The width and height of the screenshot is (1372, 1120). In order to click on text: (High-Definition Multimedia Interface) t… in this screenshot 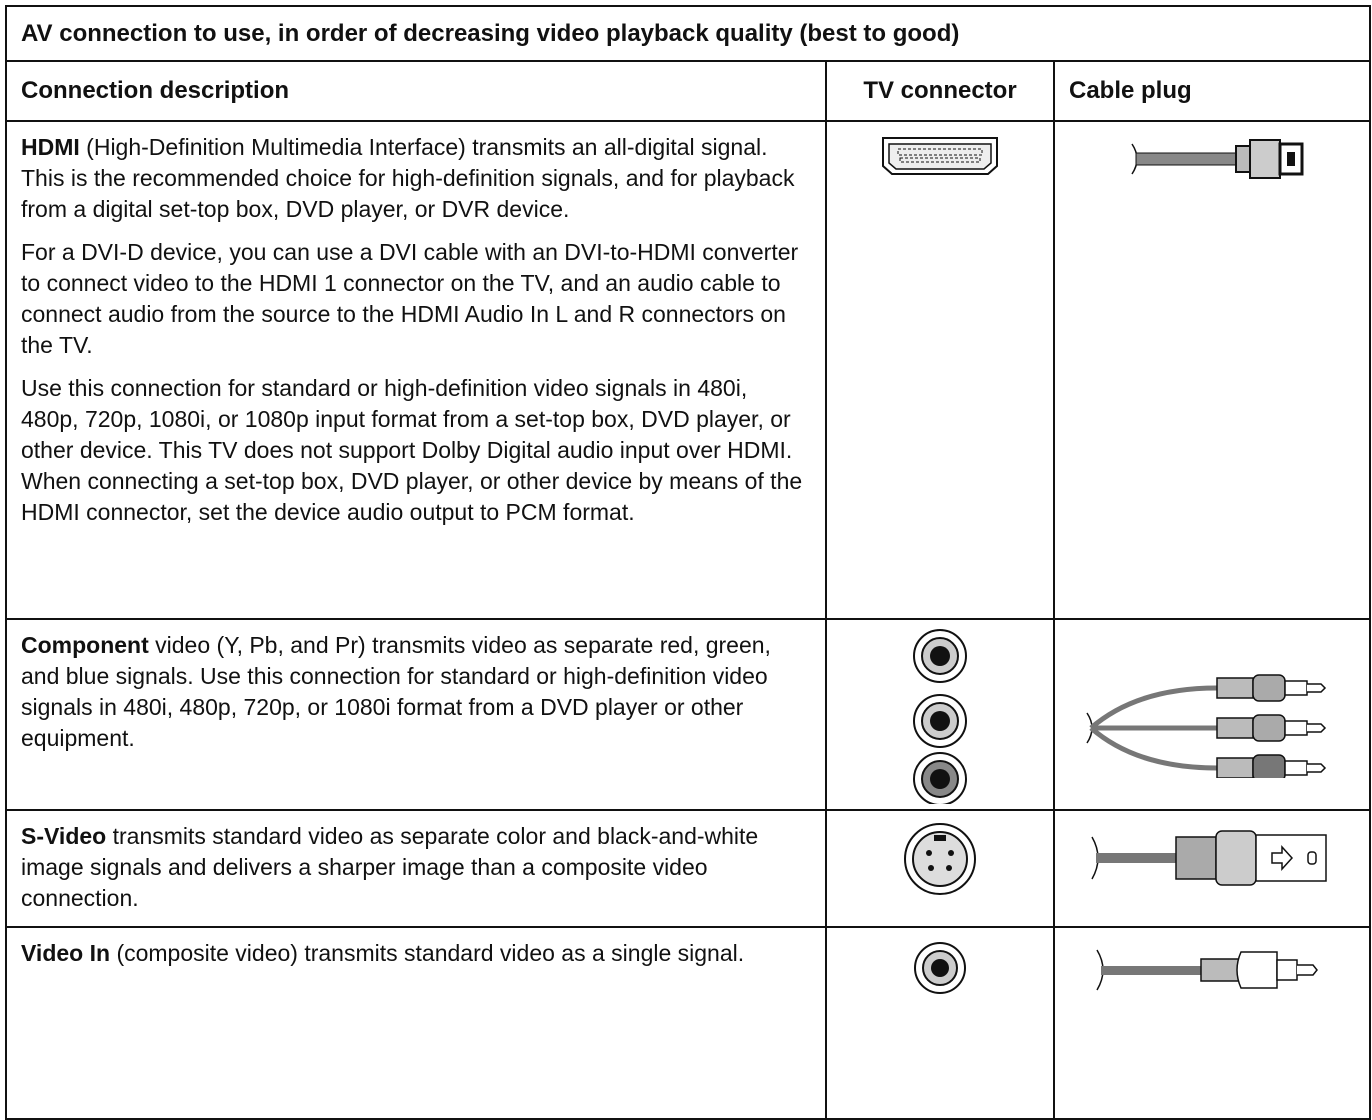, I will do `click(408, 178)`.